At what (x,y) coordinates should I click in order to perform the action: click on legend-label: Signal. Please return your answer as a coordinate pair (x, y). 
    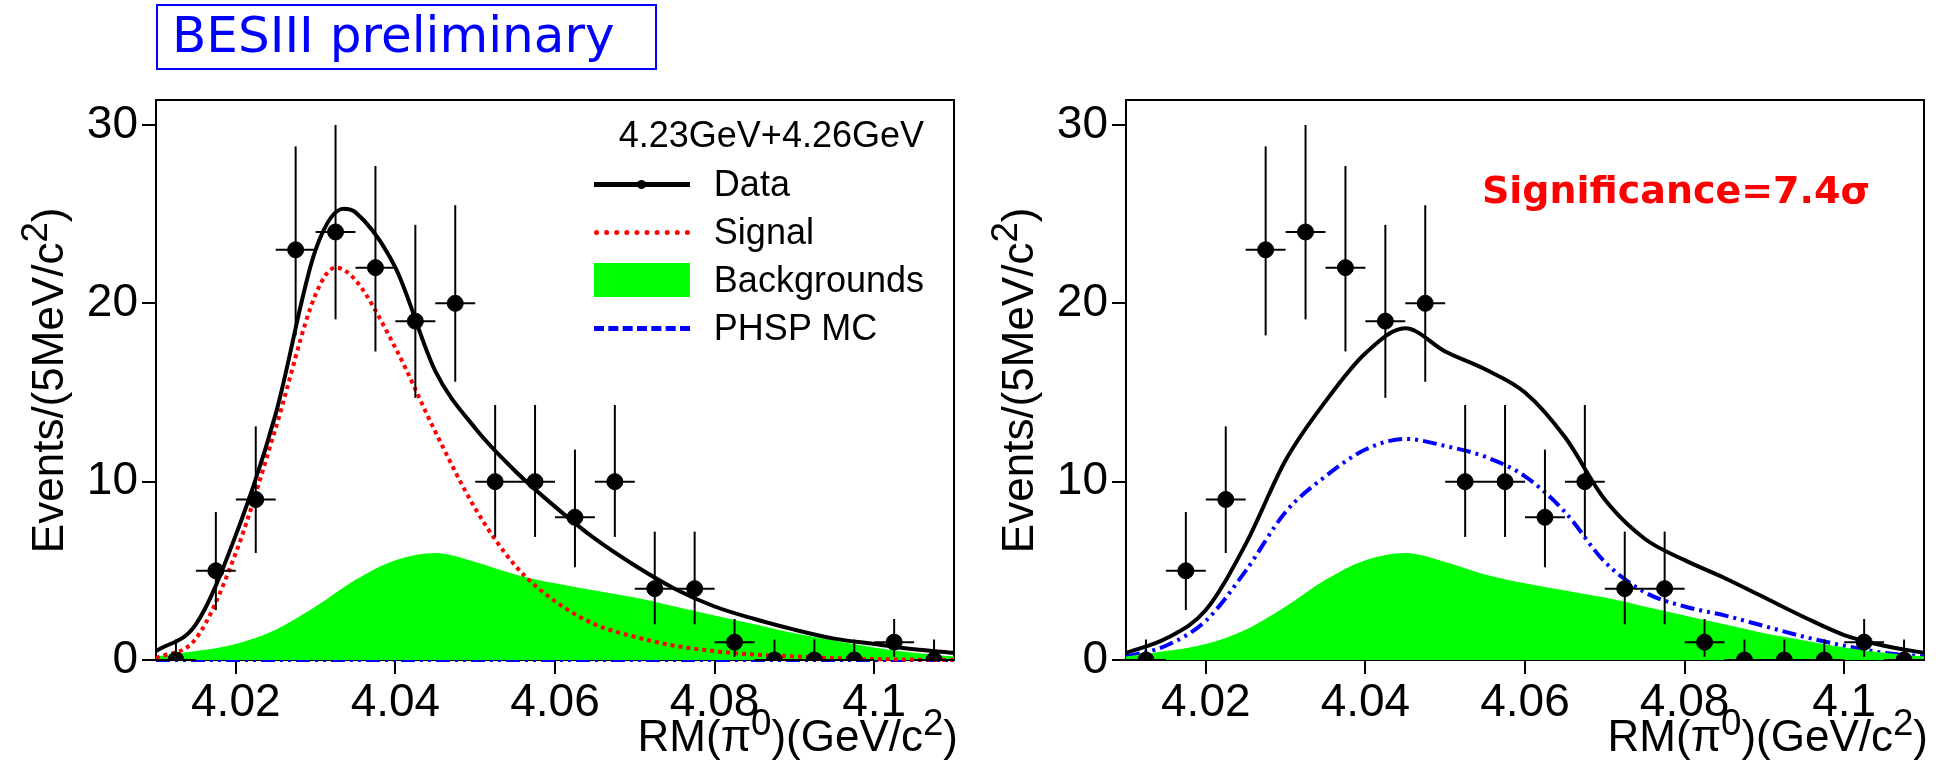
    Looking at the image, I should click on (763, 232).